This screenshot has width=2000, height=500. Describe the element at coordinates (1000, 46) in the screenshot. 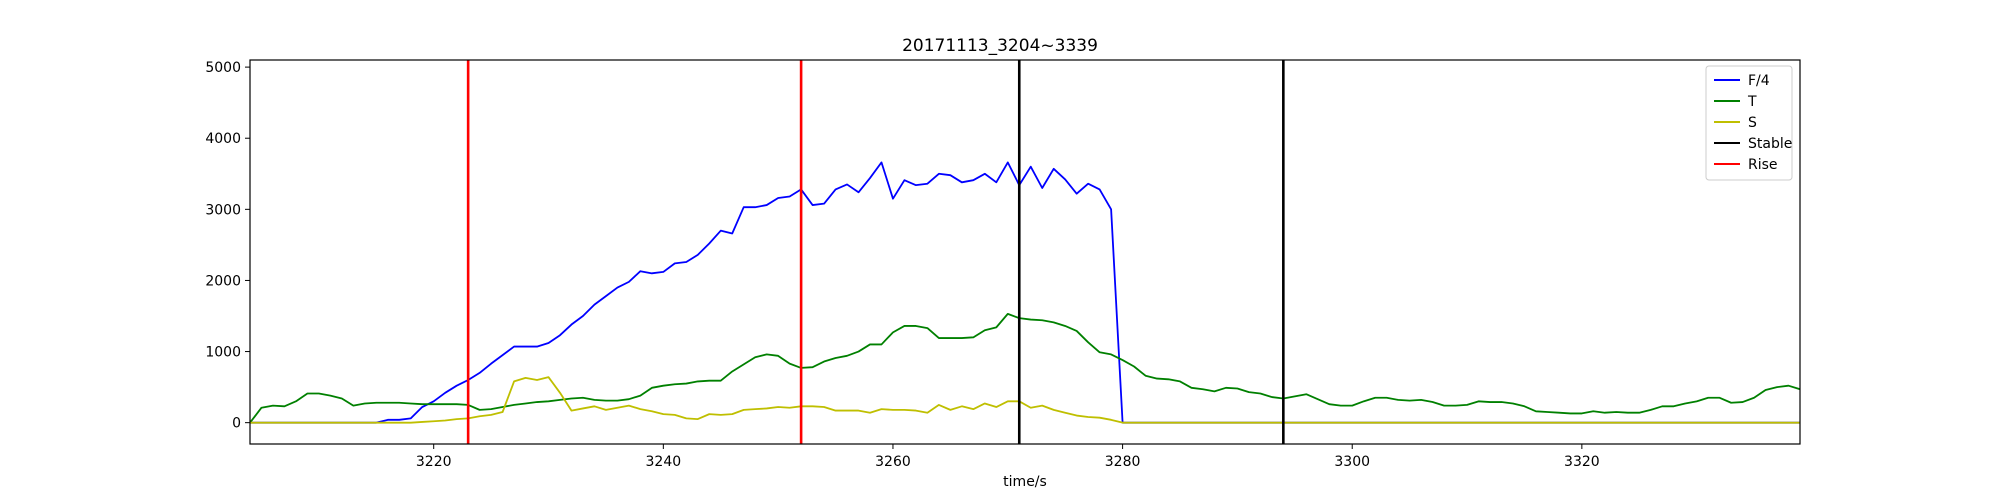

I see `chart-title: 20171113_3204~3339` at that location.